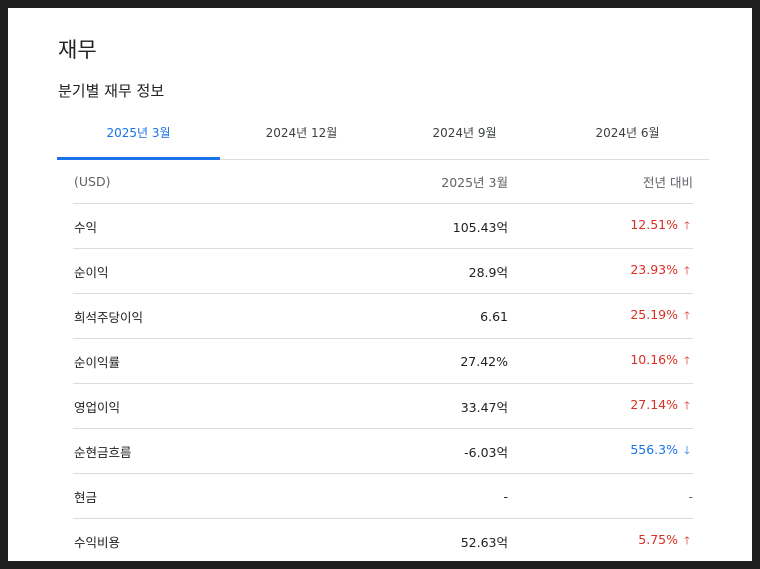  I want to click on page-title: 재무, so click(77, 50).